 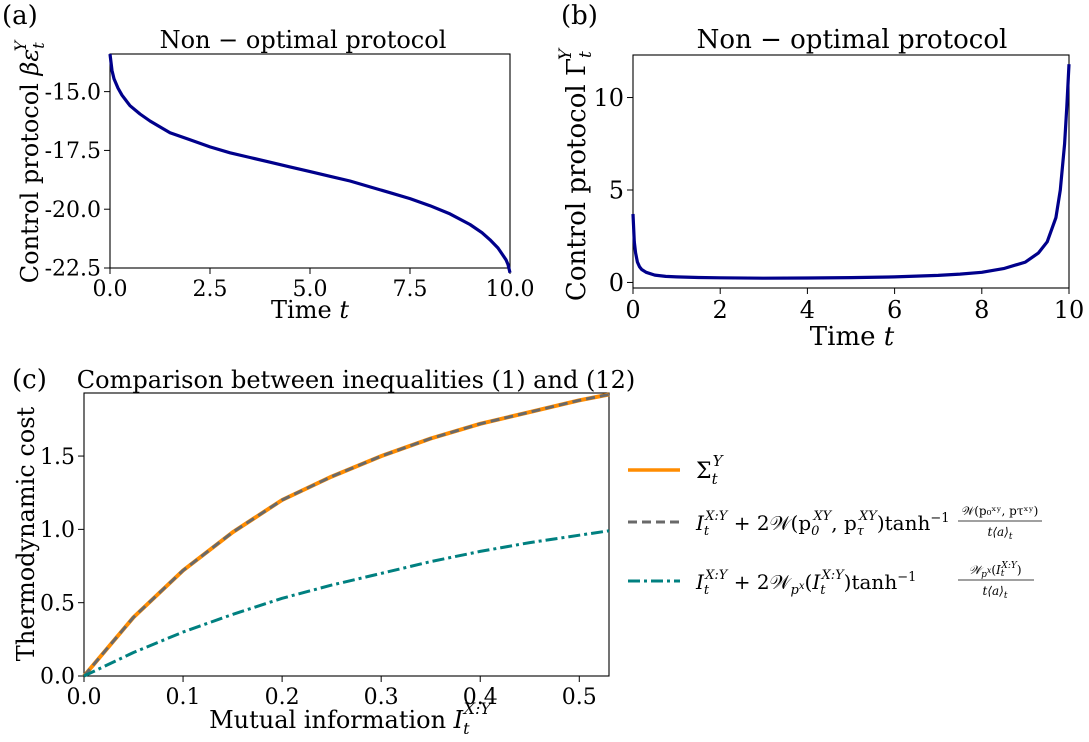 I want to click on x-tick-label-b-5: 10, so click(x=1069, y=310).